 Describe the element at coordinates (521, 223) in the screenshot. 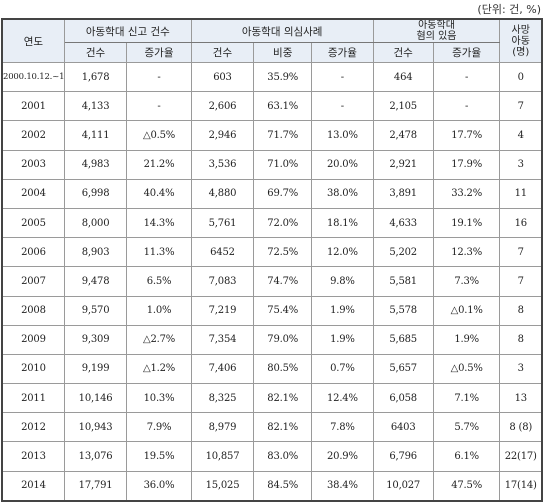

I see `cell-deaths: 16` at that location.